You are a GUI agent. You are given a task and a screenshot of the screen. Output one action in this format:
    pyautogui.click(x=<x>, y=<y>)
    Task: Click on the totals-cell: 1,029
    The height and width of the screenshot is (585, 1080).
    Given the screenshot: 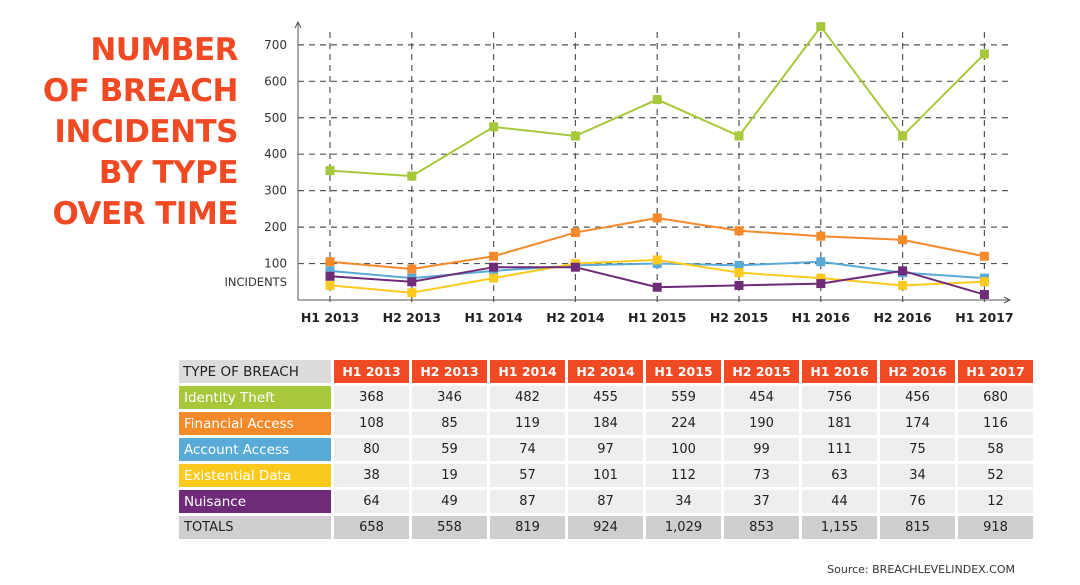 What is the action you would take?
    pyautogui.click(x=683, y=527)
    